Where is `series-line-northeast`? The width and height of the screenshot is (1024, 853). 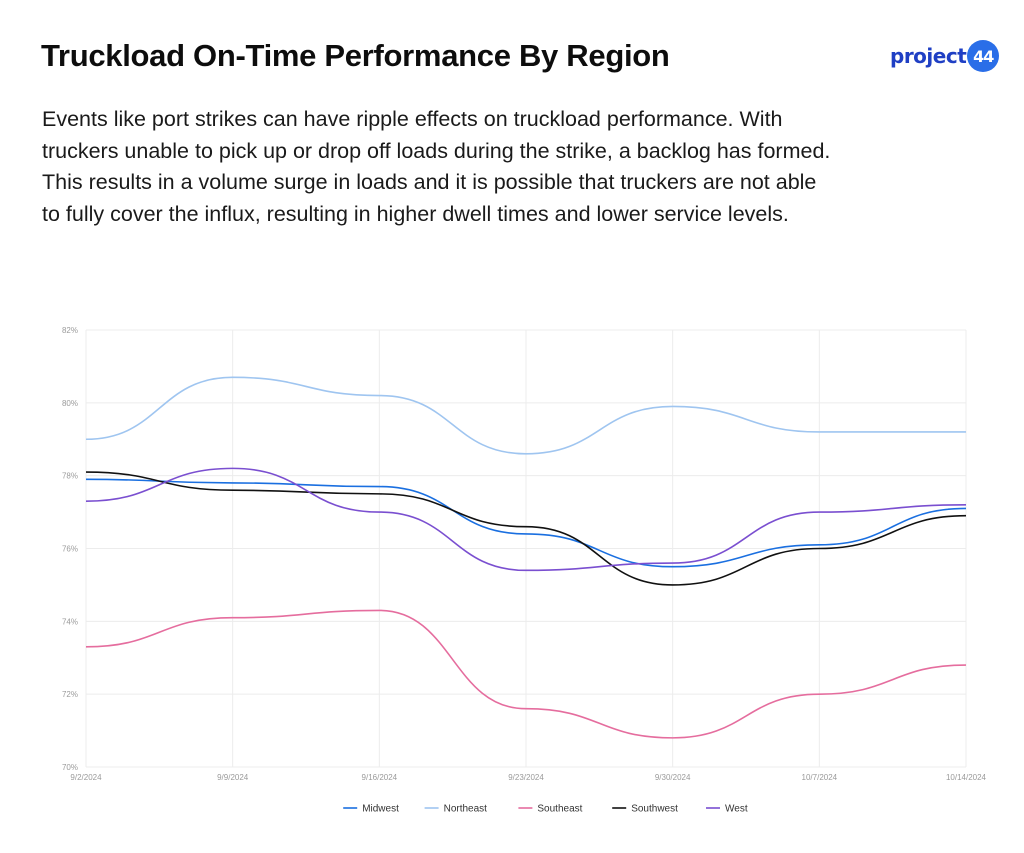
series-line-northeast is located at coordinates (525, 415).